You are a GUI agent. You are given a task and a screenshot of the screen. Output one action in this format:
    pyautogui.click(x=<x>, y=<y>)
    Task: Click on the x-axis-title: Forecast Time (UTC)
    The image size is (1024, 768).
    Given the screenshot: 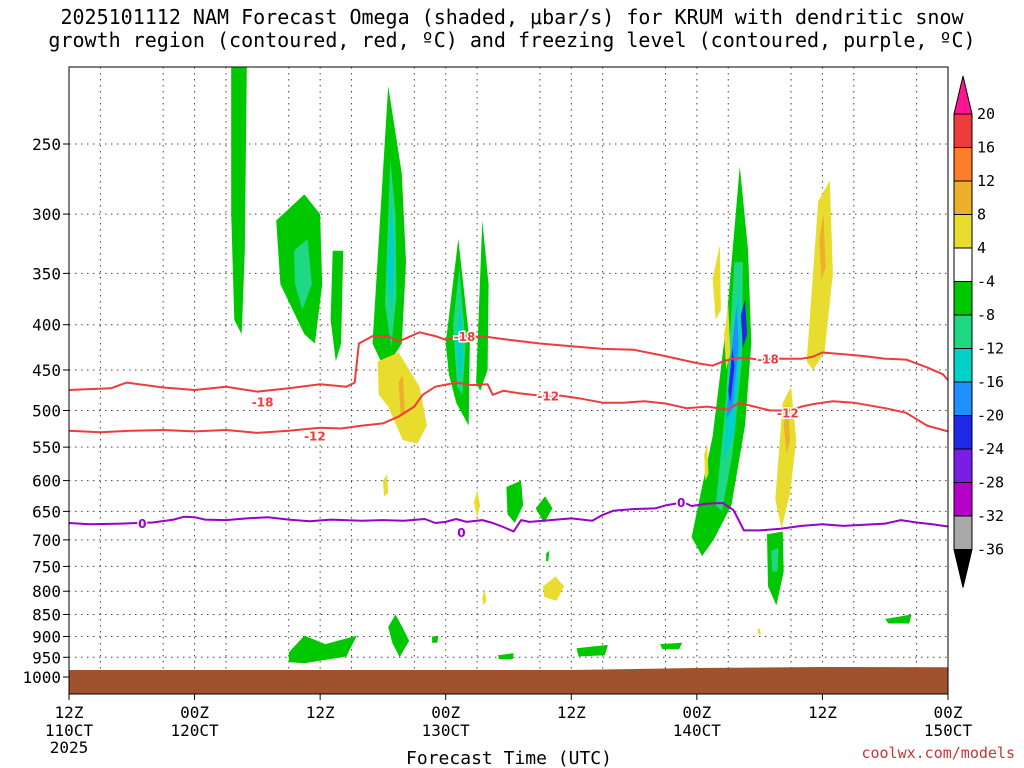 What is the action you would take?
    pyautogui.click(x=509, y=758)
    